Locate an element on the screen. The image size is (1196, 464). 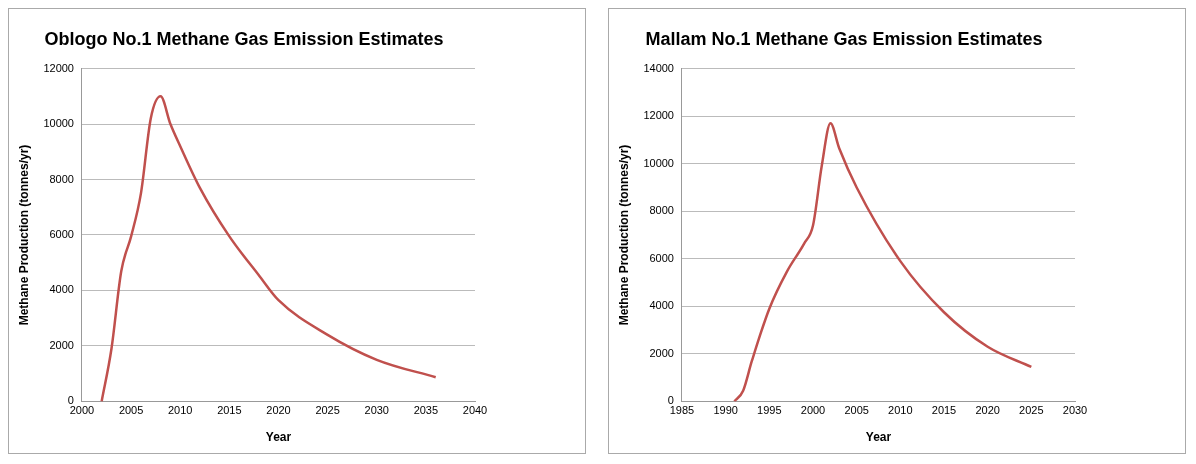
x-tick-label: 1990 is located at coordinates (725, 410).